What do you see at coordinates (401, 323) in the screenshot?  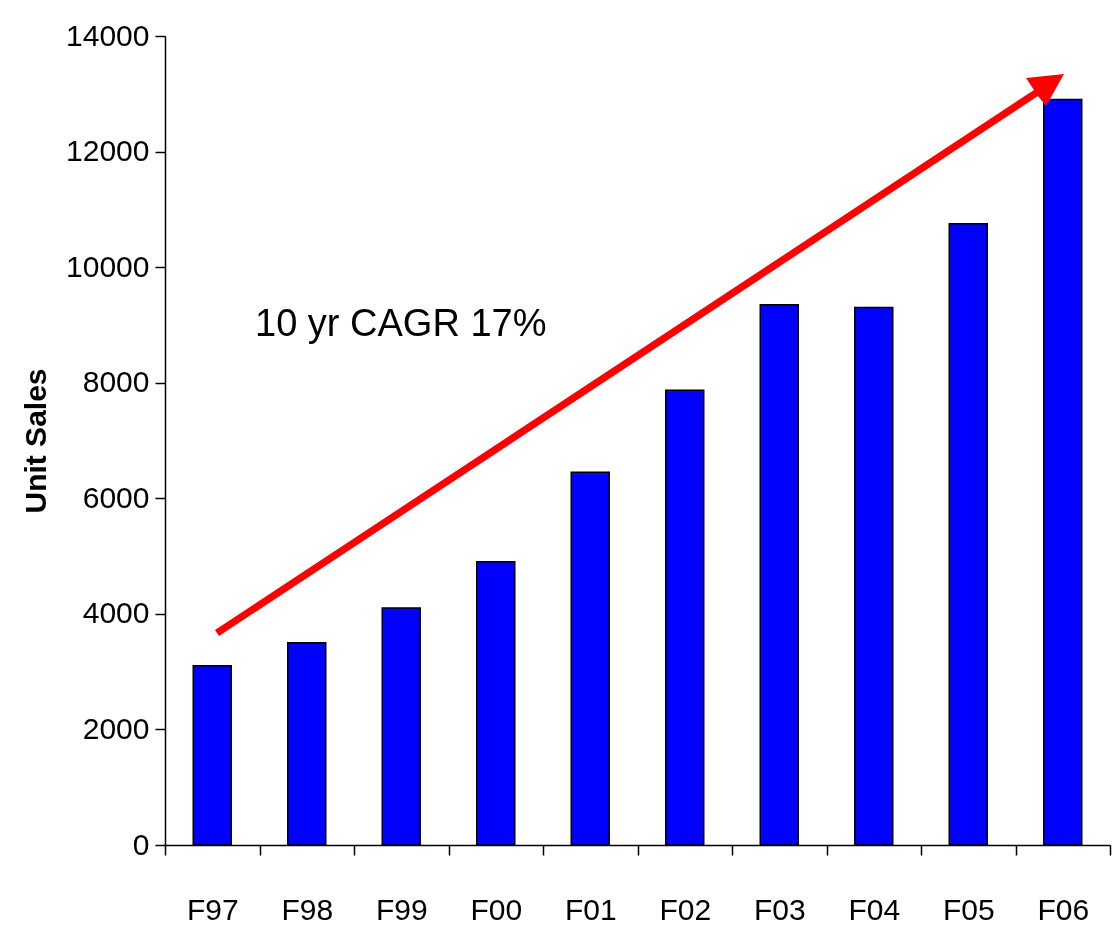 I see `annotation: 10 yr CAGR 17%` at bounding box center [401, 323].